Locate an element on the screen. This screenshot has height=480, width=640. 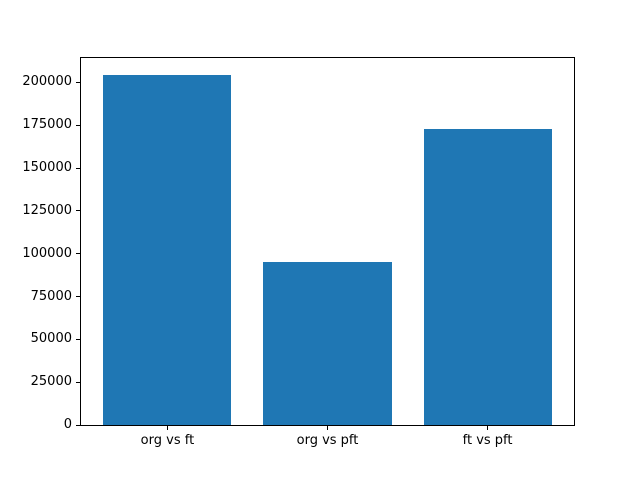
y-tick-label: 150000 is located at coordinates (47, 167).